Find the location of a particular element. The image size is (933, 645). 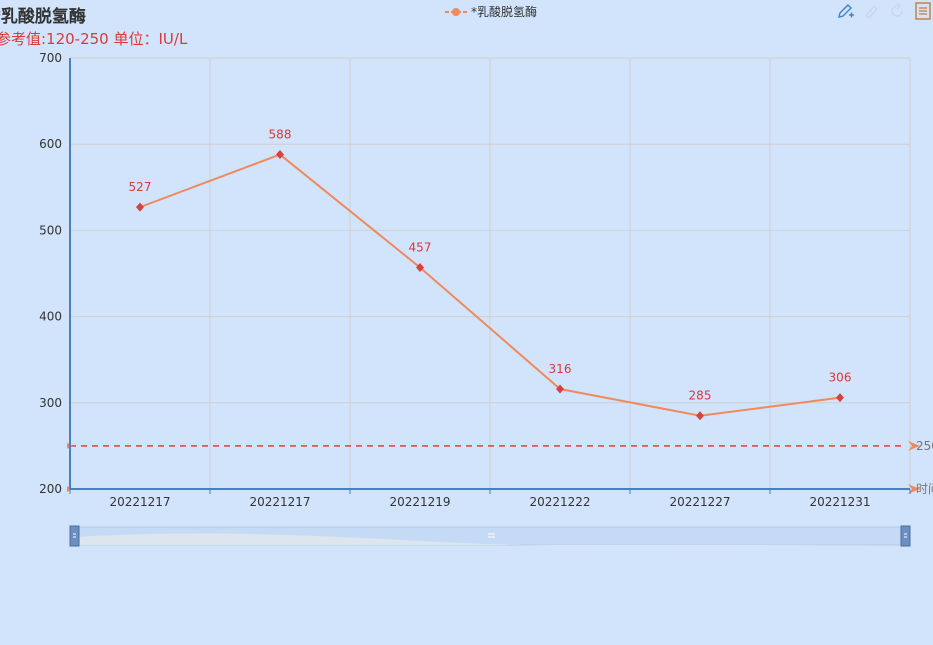

data-view-icon is located at coordinates (923, 11).